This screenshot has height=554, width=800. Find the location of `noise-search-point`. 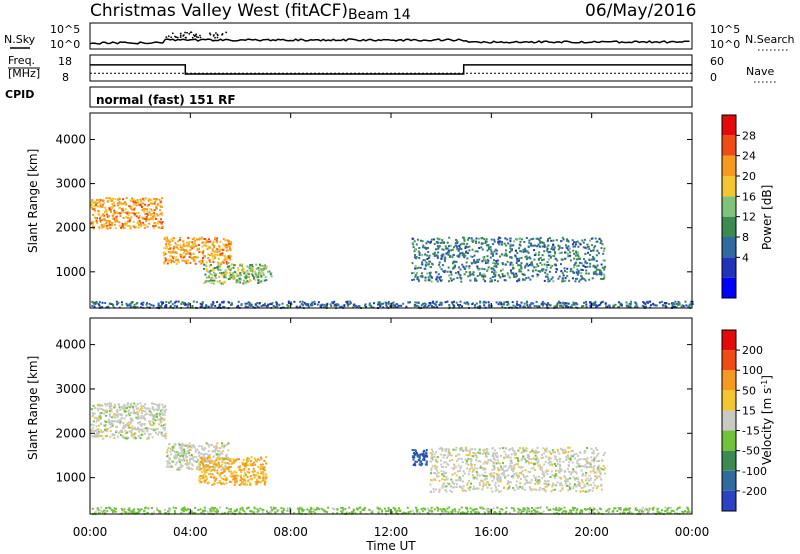

noise-search-point is located at coordinates (180, 33).